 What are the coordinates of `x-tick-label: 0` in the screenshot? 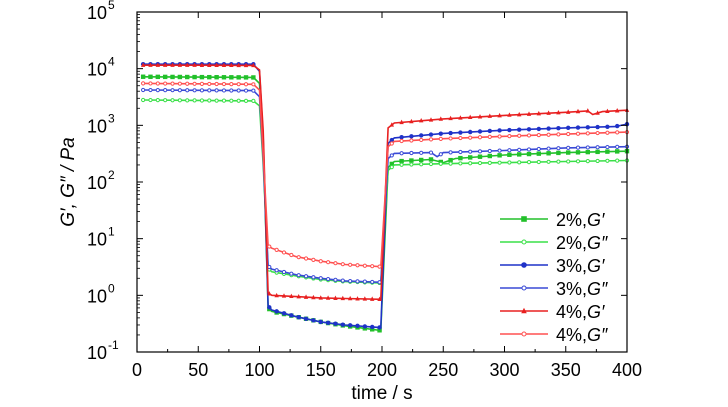 It's located at (137, 370).